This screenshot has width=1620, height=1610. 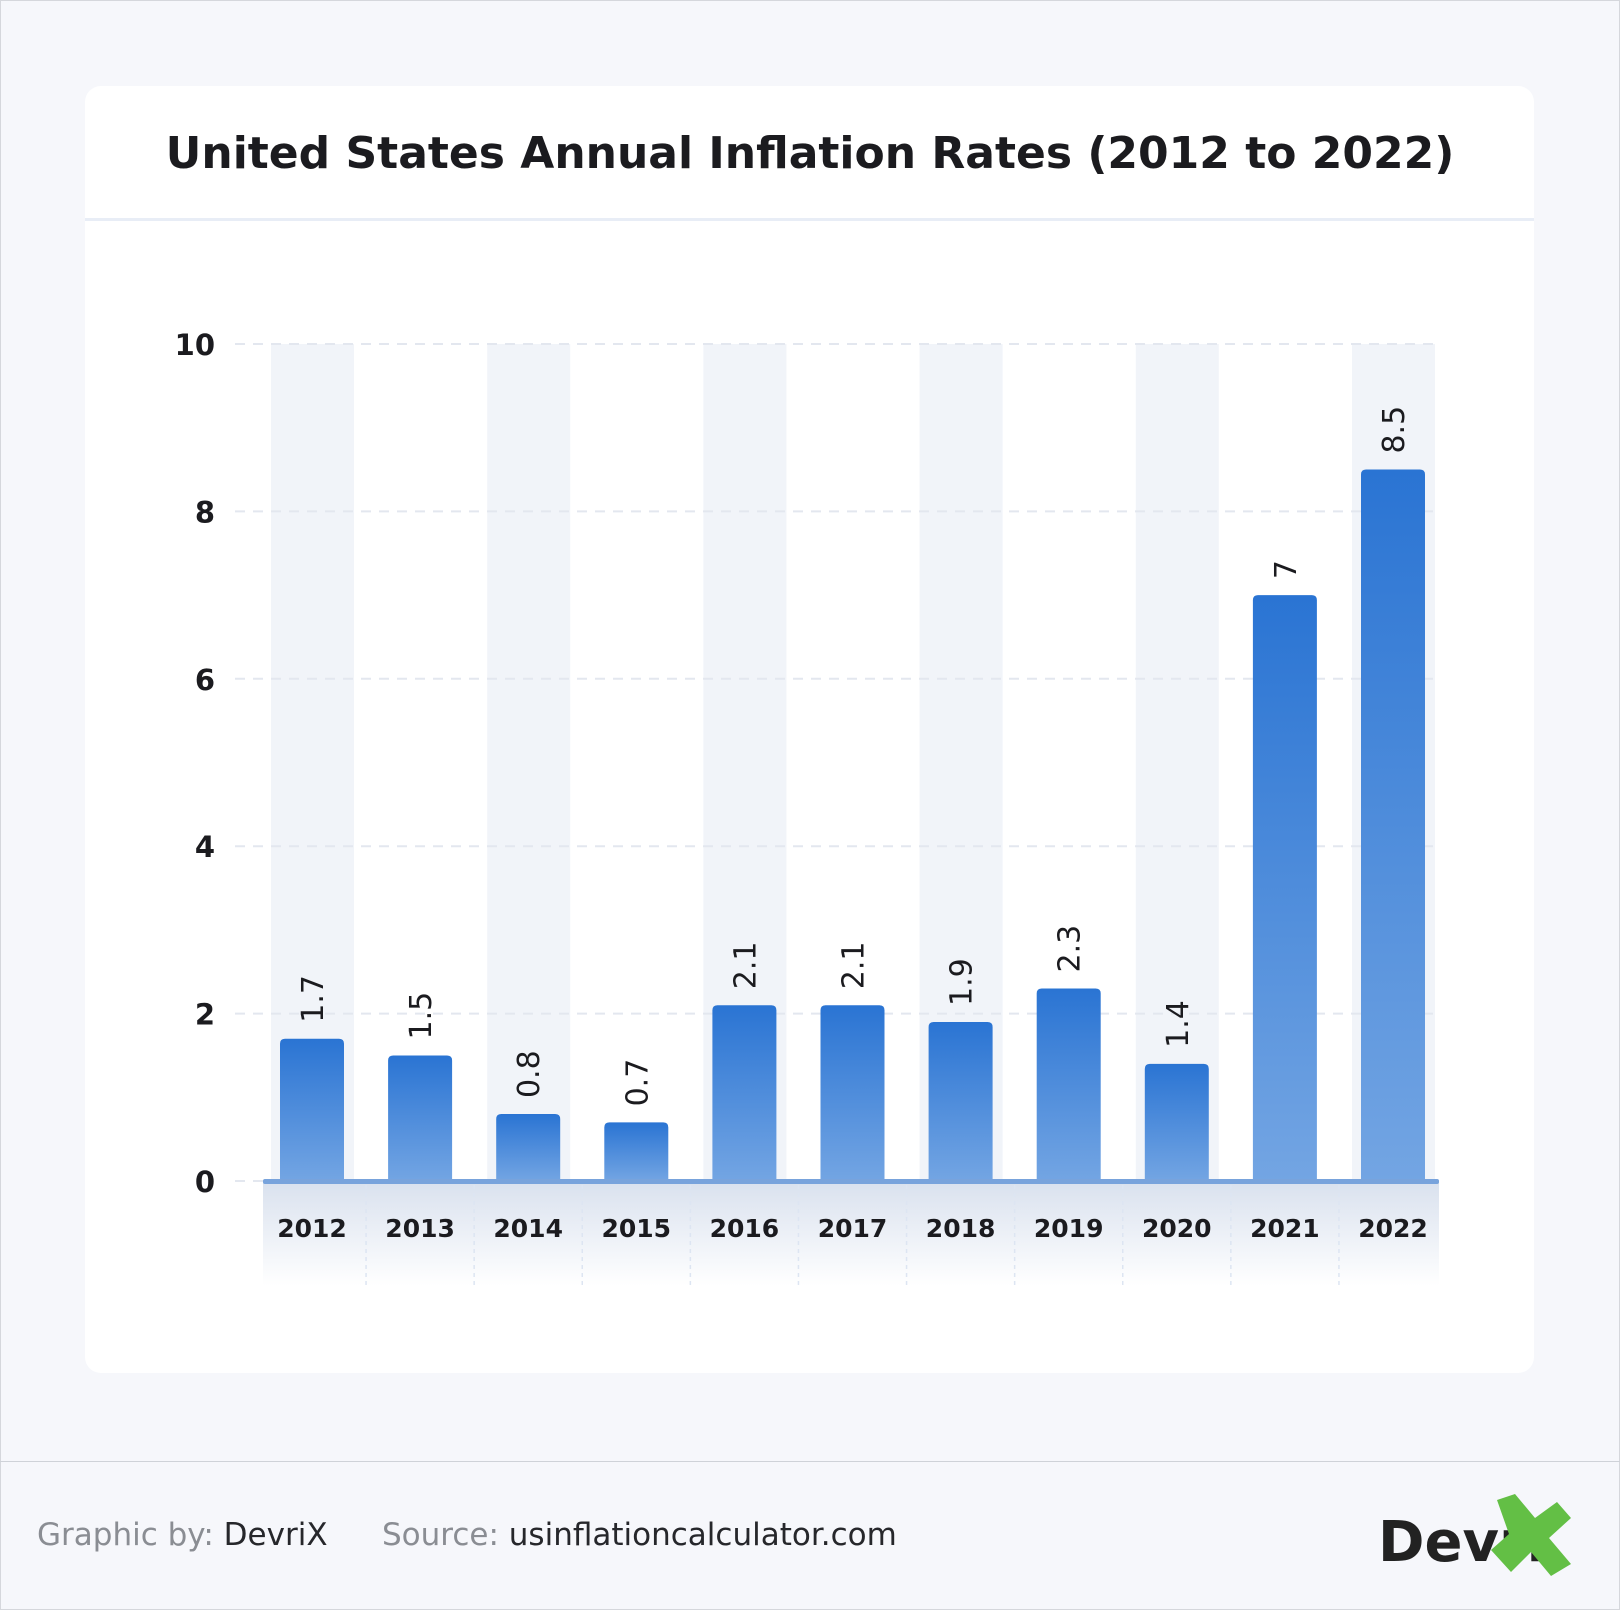 What do you see at coordinates (1394, 430) in the screenshot?
I see `value-label: 8.5` at bounding box center [1394, 430].